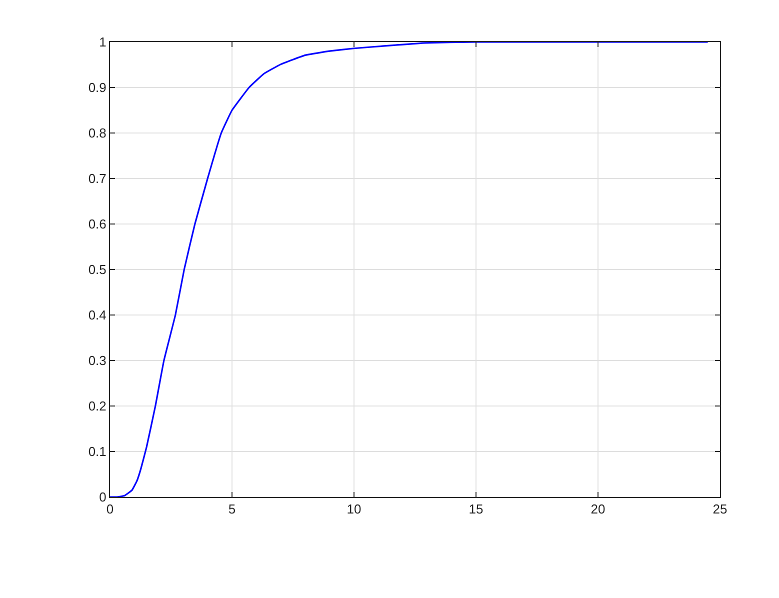  I want to click on y-tick-label: 0.5, so click(97, 270).